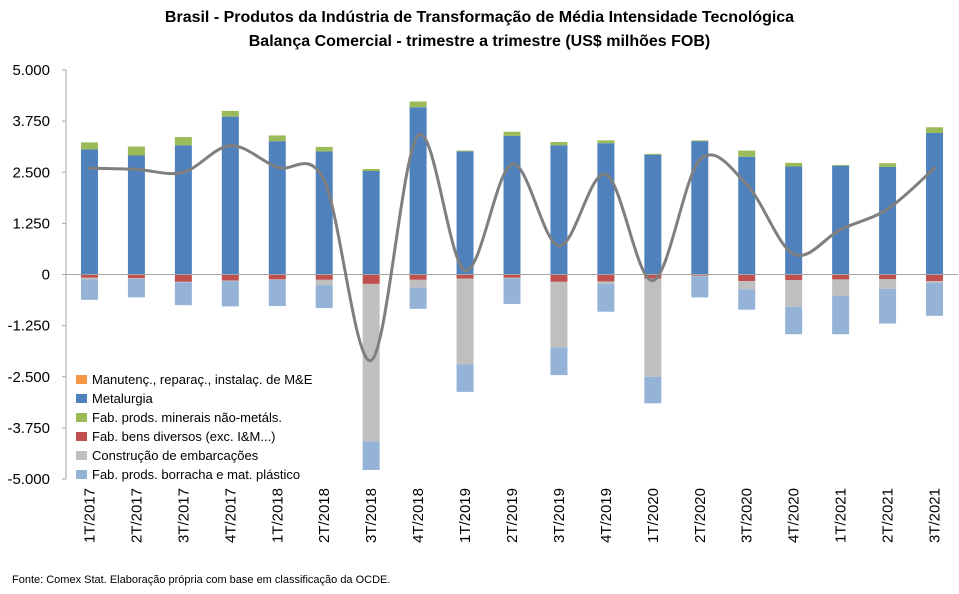  Describe the element at coordinates (465, 515) in the screenshot. I see `x-tick-label: 1T/2019` at that location.